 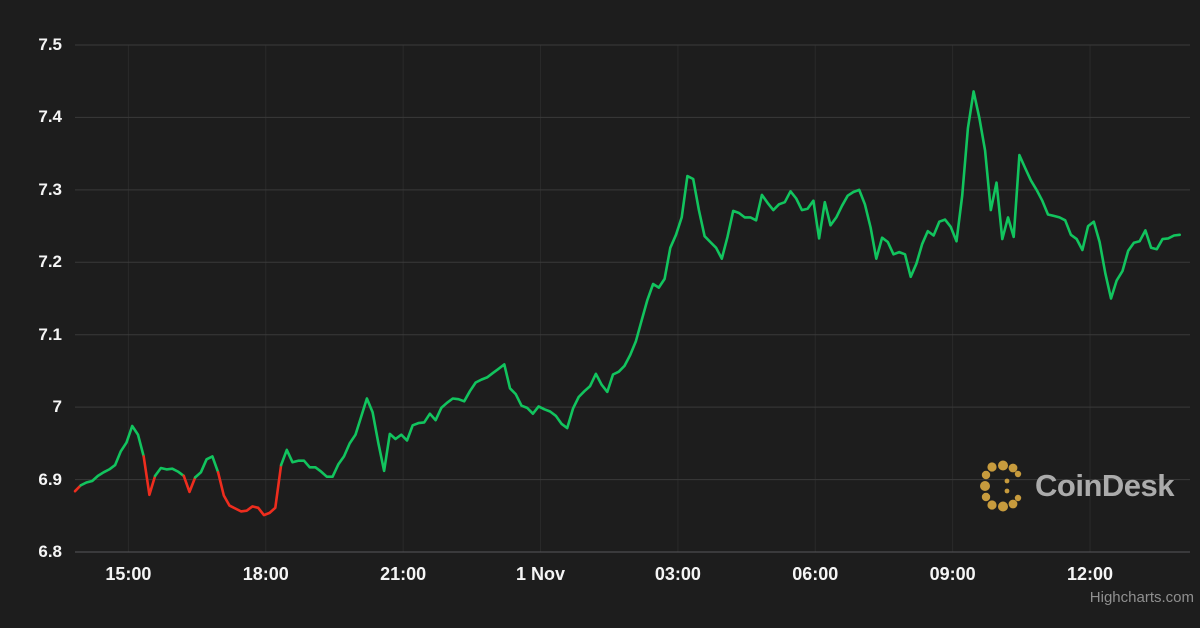 I want to click on x-axis-label: 15:00, so click(x=128, y=574).